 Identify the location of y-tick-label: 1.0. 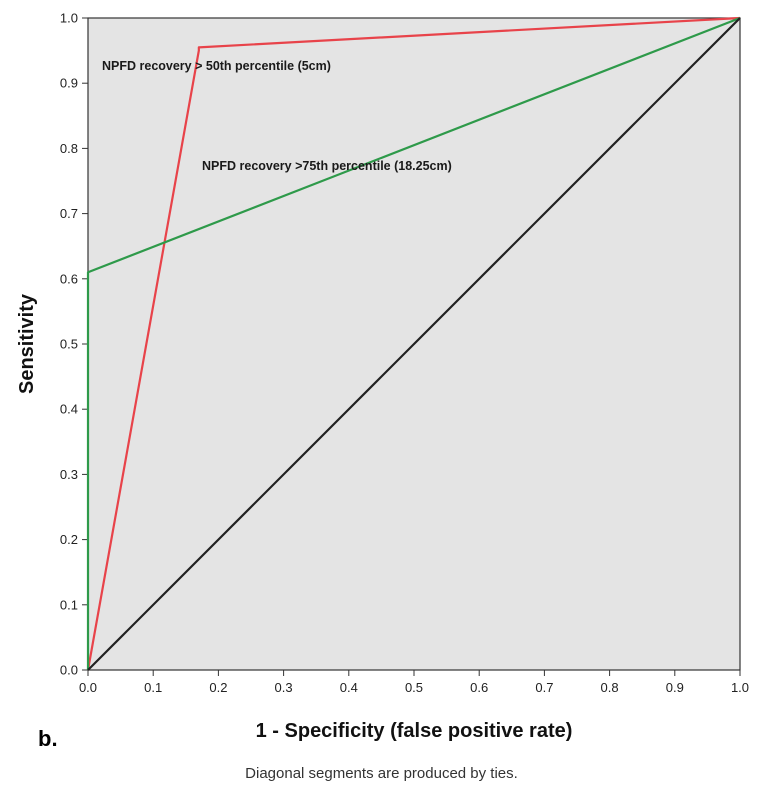
(69, 18).